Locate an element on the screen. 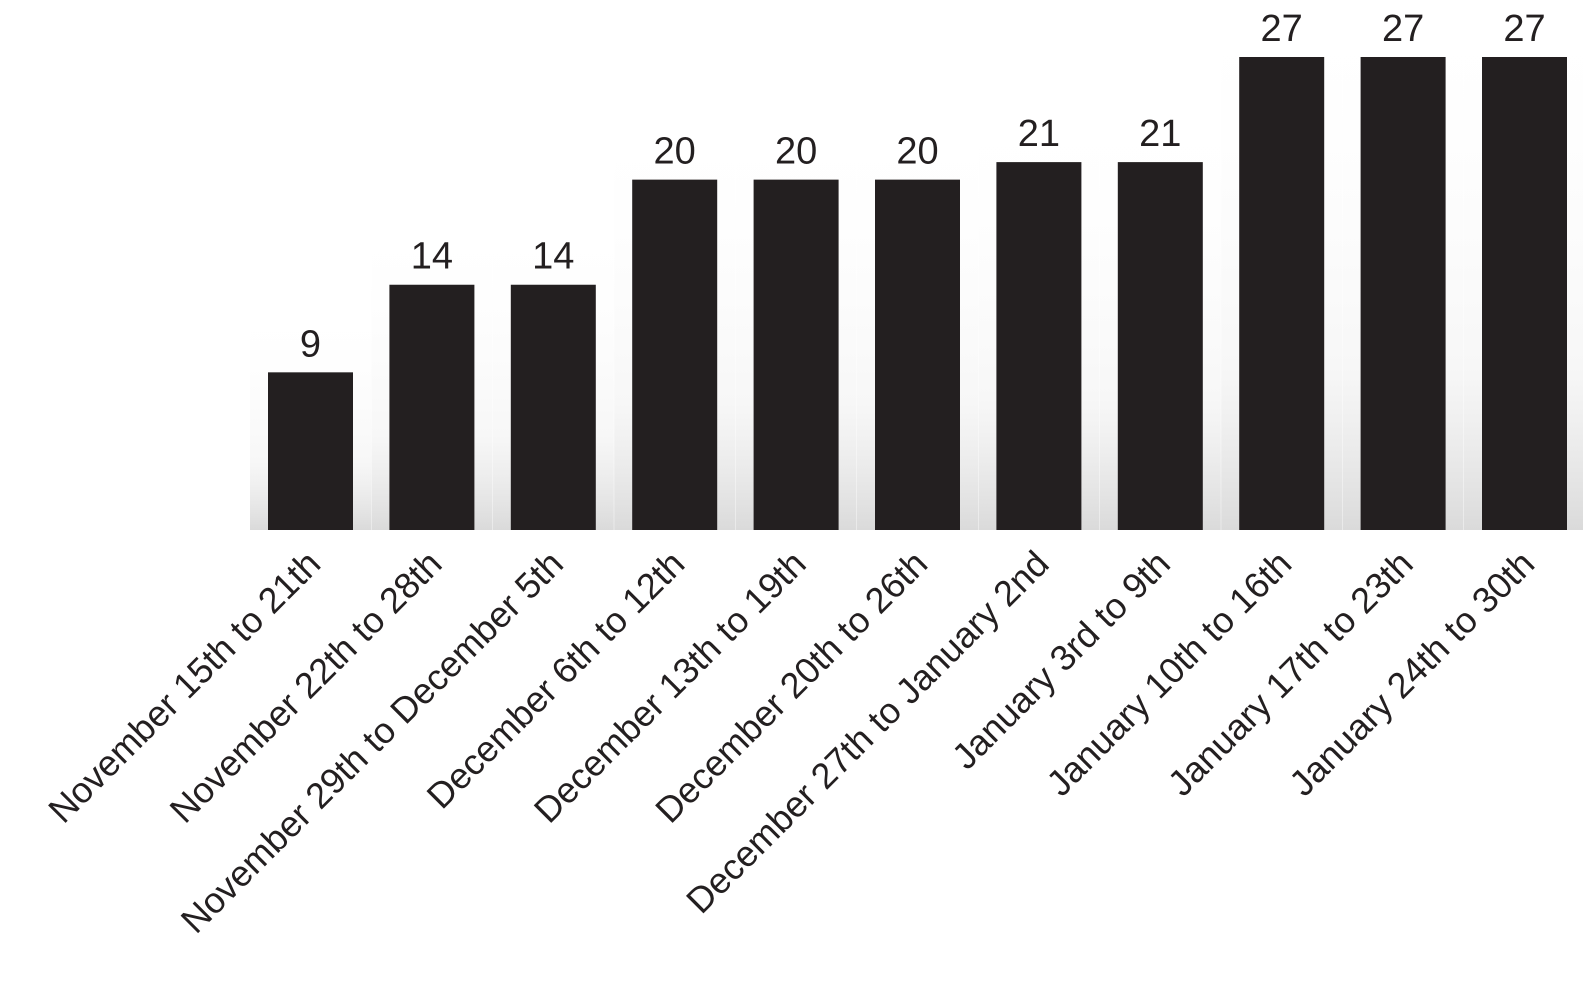  data-label-7: 21 is located at coordinates (1160, 134).